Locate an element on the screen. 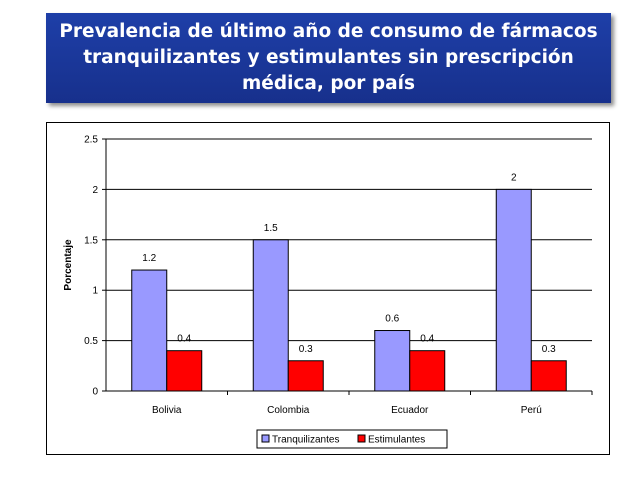  y-tick-label: 0.5 is located at coordinates (91, 341).